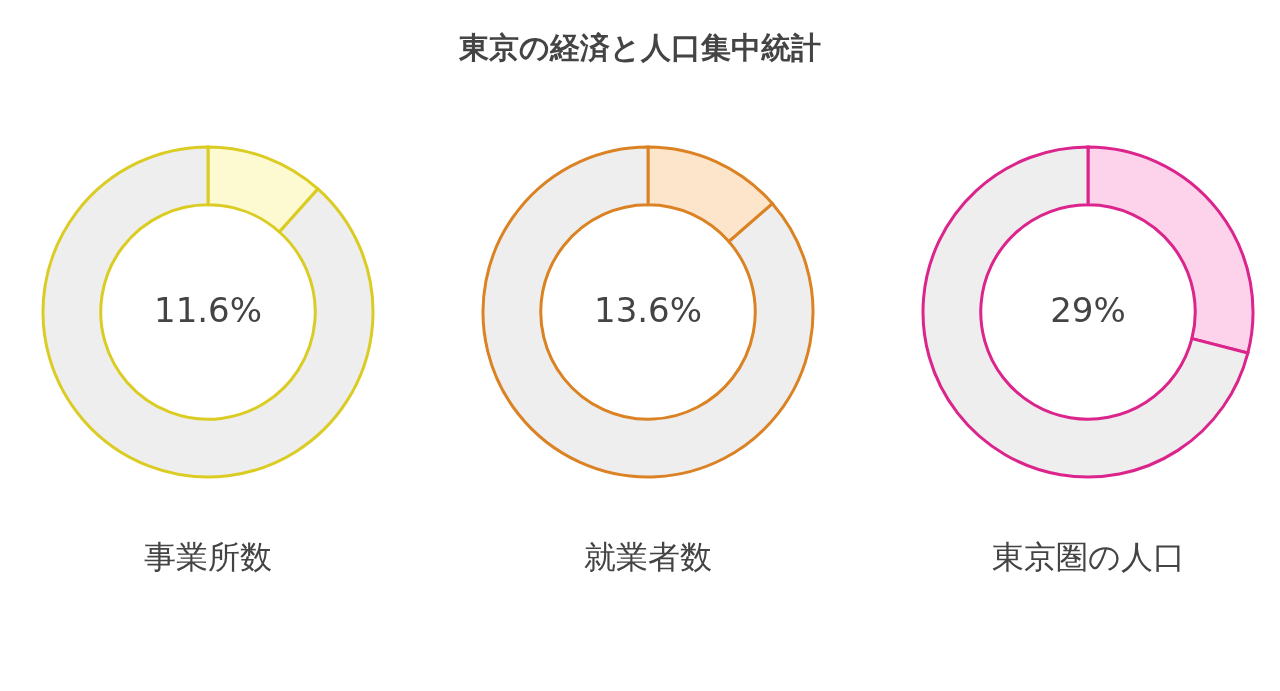  I want to click on text: 東京の経済と人口集中統計, so click(640, 48).